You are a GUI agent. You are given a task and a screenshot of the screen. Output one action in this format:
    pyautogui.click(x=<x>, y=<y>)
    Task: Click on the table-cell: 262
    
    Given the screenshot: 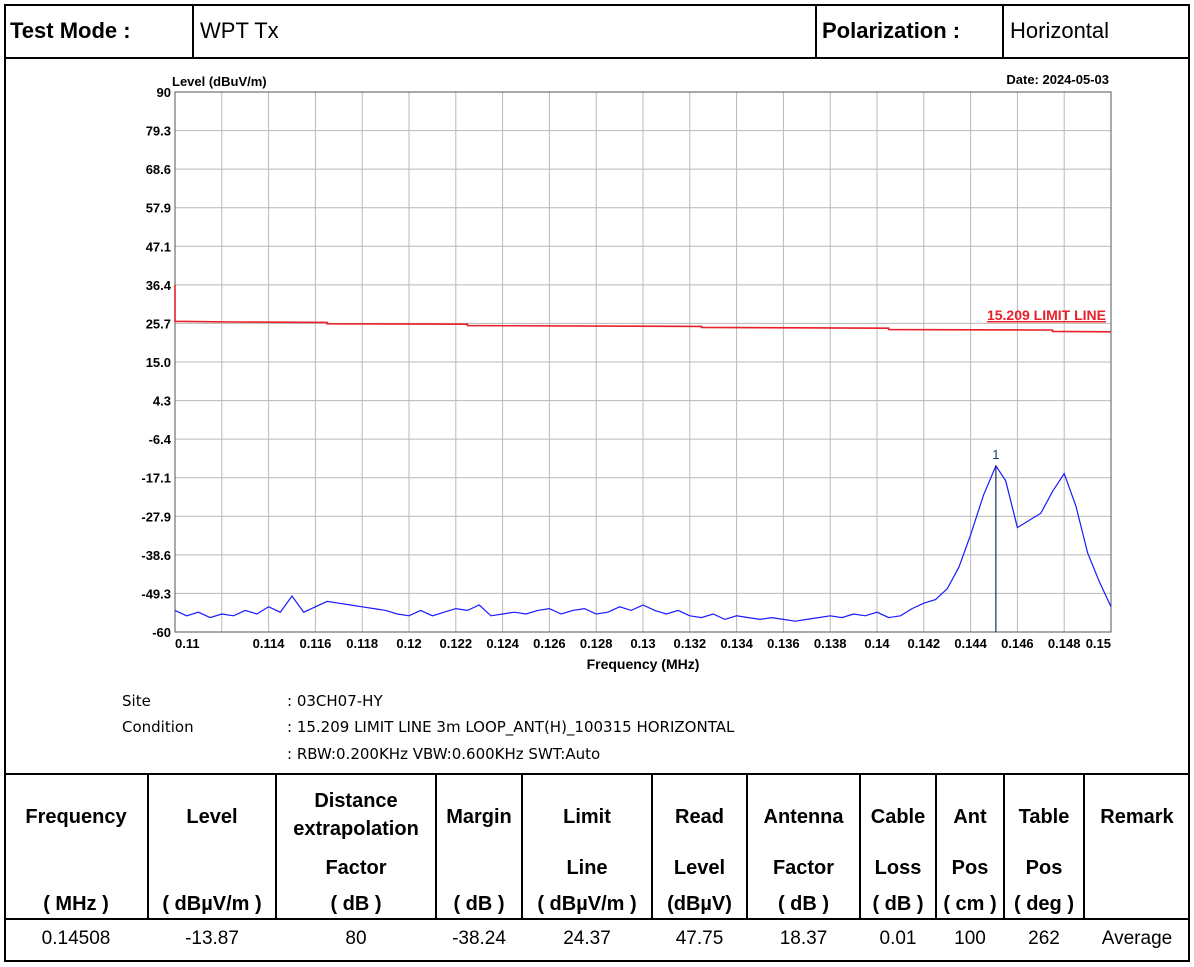 What is the action you would take?
    pyautogui.click(x=1044, y=938)
    